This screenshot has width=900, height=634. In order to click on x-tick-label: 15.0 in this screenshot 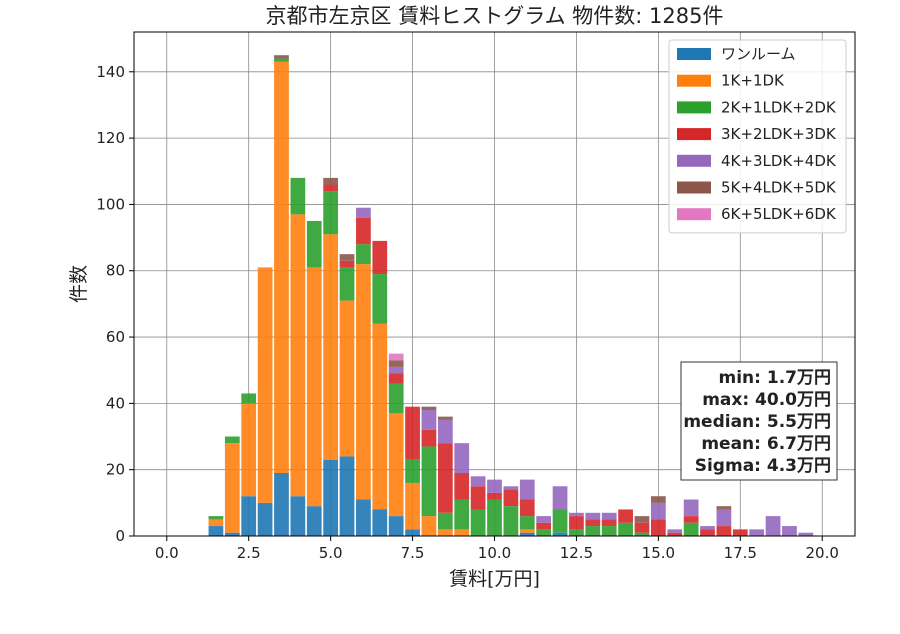, I will do `click(658, 553)`.